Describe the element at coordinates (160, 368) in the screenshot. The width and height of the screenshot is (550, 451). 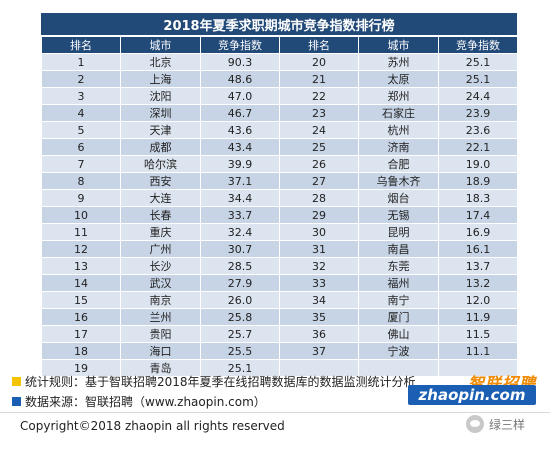
I see `cell-left-city: 青岛` at that location.